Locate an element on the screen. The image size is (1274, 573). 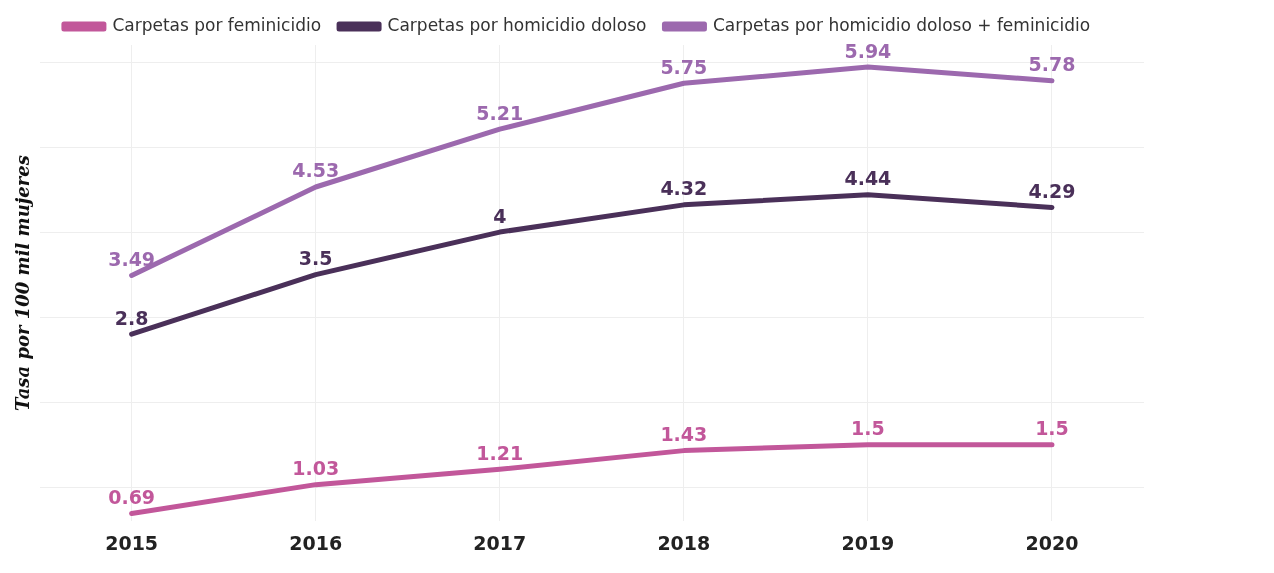
x-tick-label: 2015 is located at coordinates (132, 542).